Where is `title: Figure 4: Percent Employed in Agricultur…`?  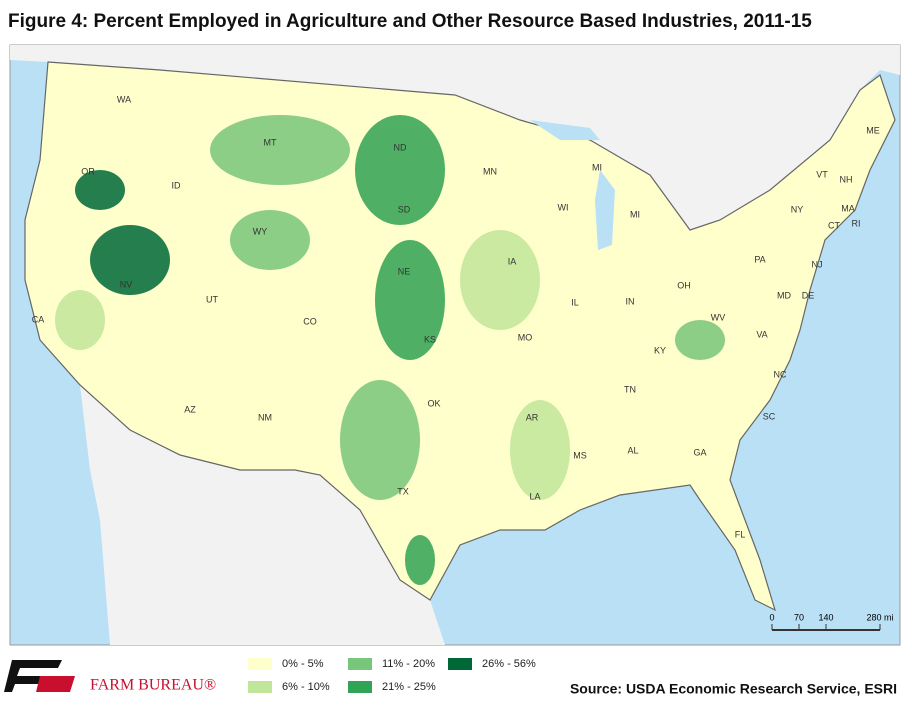 title: Figure 4: Percent Employed in Agricultur… is located at coordinates (410, 21).